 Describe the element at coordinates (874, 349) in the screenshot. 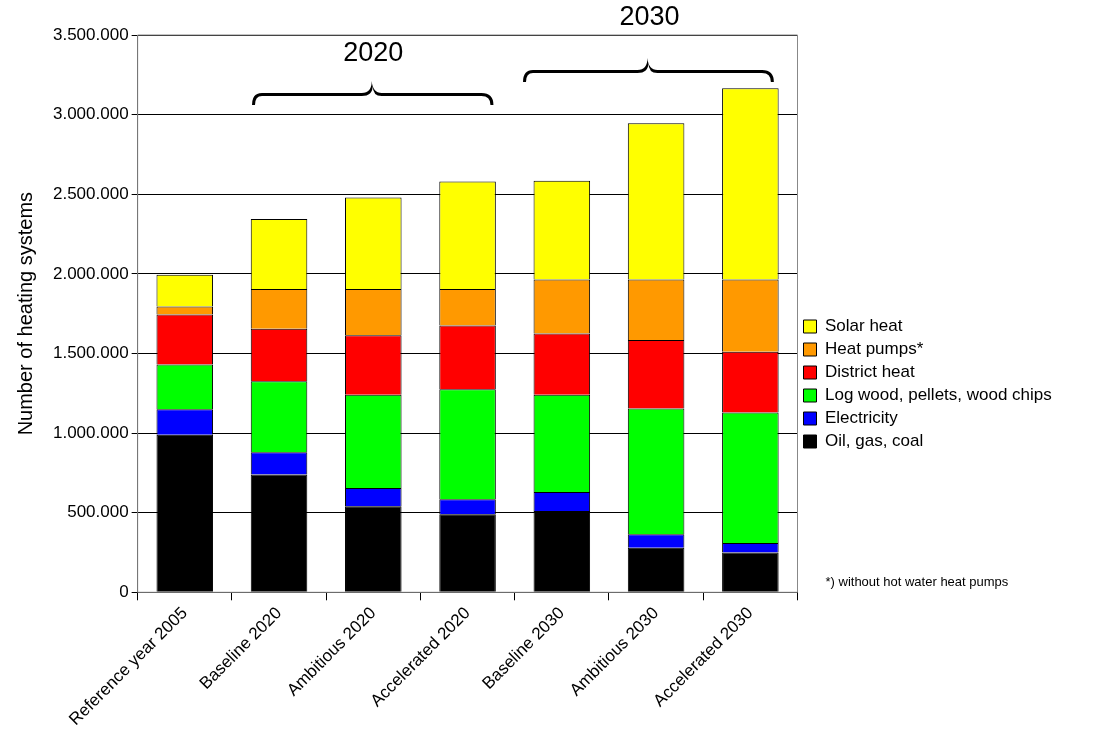

I see `legend-label: Heat pumps*` at that location.